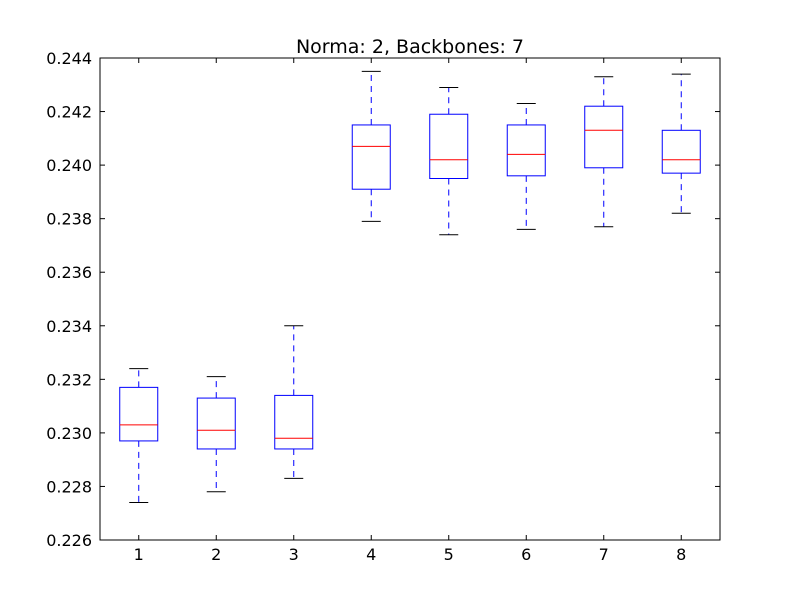 The image size is (800, 600). Describe the element at coordinates (526, 554) in the screenshot. I see `x-tick-label: 6` at that location.